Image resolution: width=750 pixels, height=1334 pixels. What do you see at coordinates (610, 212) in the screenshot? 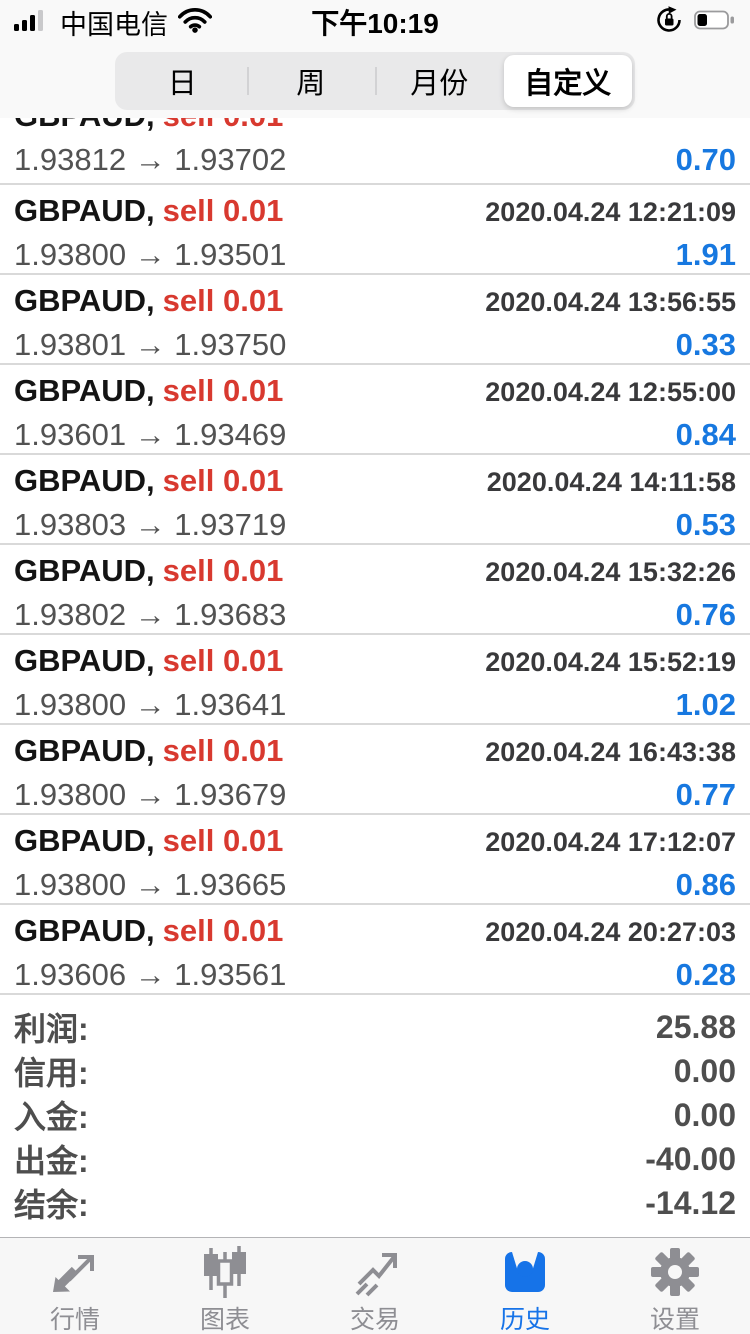
I see `close-datetime: 2020.04.24 12:21:09` at bounding box center [610, 212].